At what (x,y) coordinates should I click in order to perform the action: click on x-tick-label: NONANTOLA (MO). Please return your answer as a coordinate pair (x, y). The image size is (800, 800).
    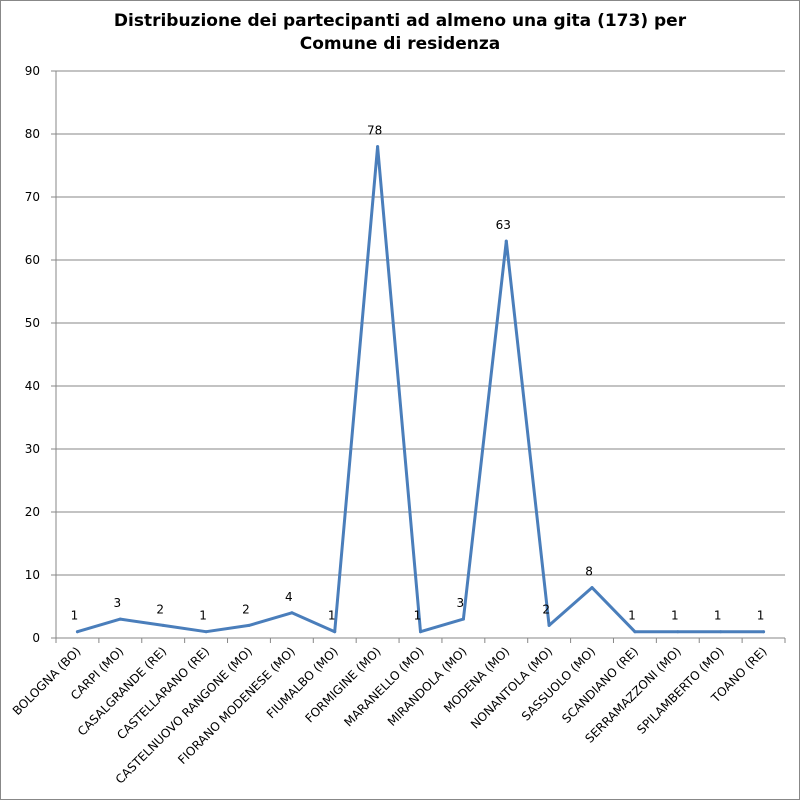
    Looking at the image, I should click on (511, 687).